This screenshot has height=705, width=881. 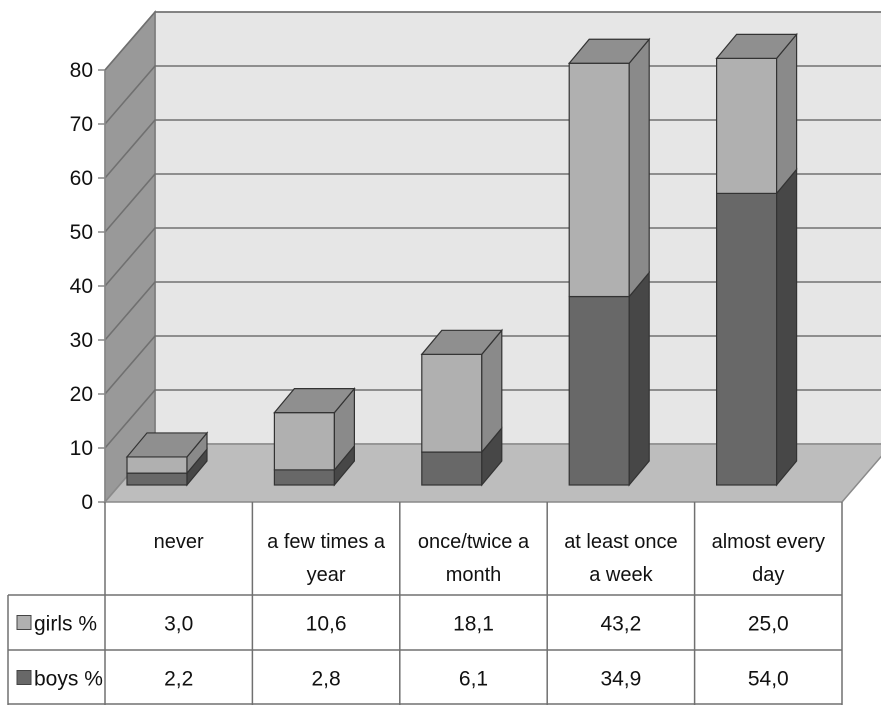 I want to click on category-label: never, so click(x=179, y=542).